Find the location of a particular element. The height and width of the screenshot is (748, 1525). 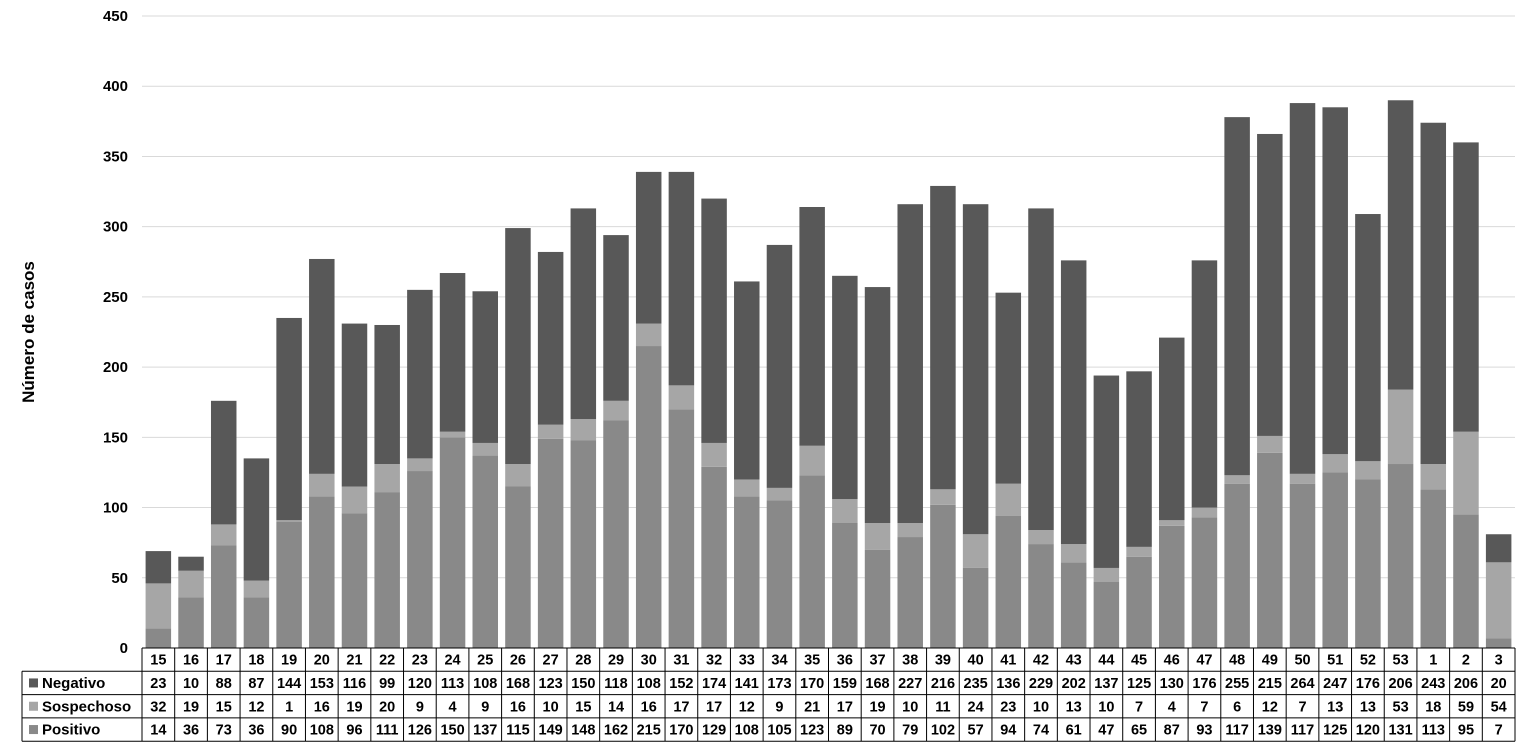

data-cell-sospechoso: 59 is located at coordinates (1466, 707).